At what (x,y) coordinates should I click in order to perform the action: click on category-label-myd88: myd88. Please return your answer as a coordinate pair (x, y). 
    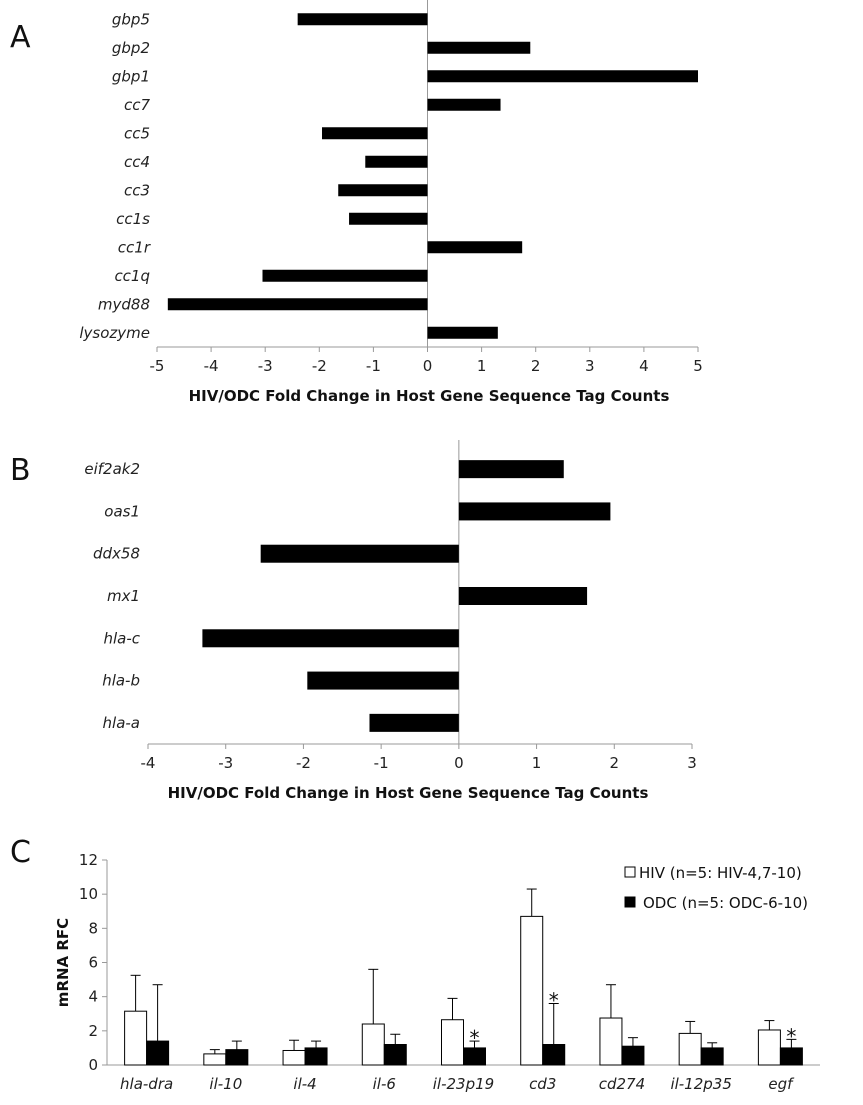
    Looking at the image, I should click on (124, 304).